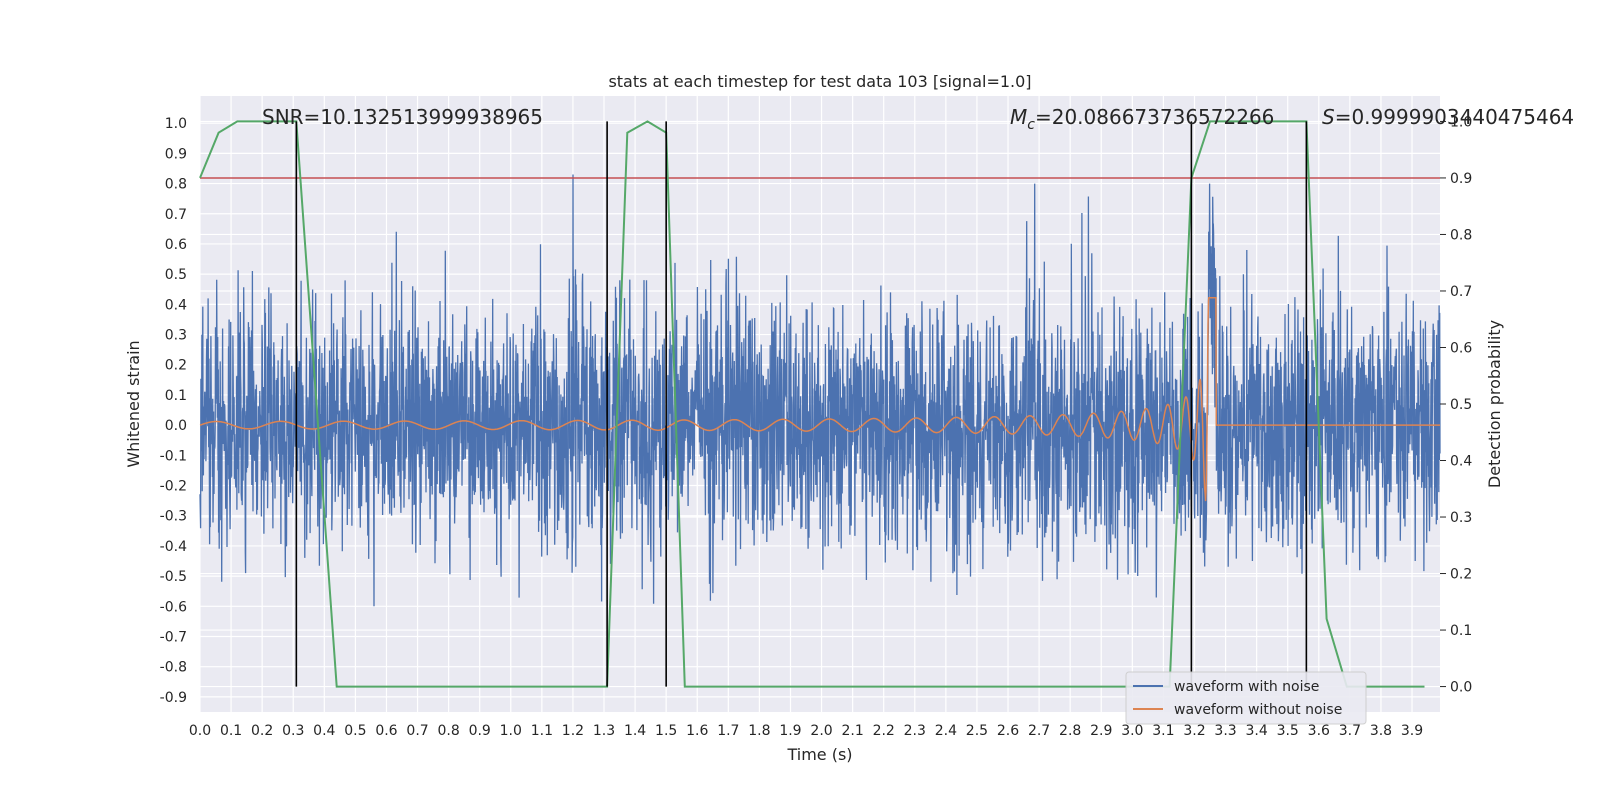 This screenshot has height=800, width=1600. Describe the element at coordinates (1381, 731) in the screenshot. I see `x-tick-label: 3.8` at that location.